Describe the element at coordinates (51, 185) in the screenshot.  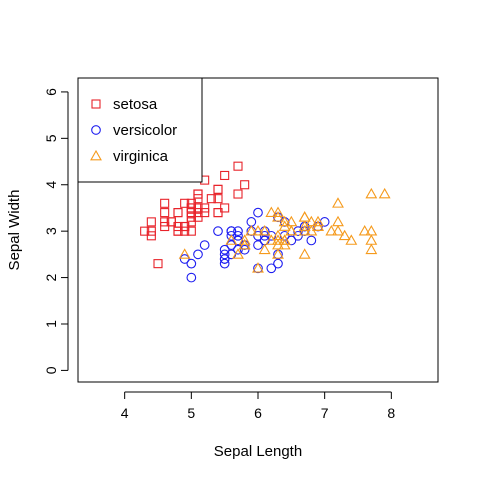
I see `y-tick-label: 4` at that location.